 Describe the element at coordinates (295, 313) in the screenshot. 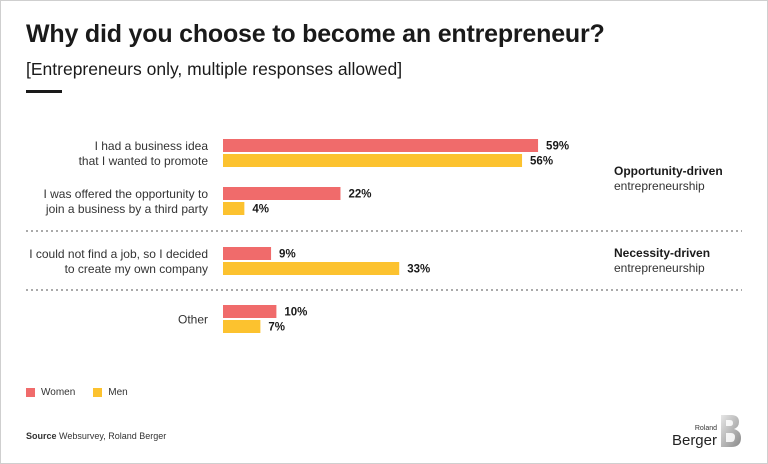

I see `bar-value-label: 10%` at that location.